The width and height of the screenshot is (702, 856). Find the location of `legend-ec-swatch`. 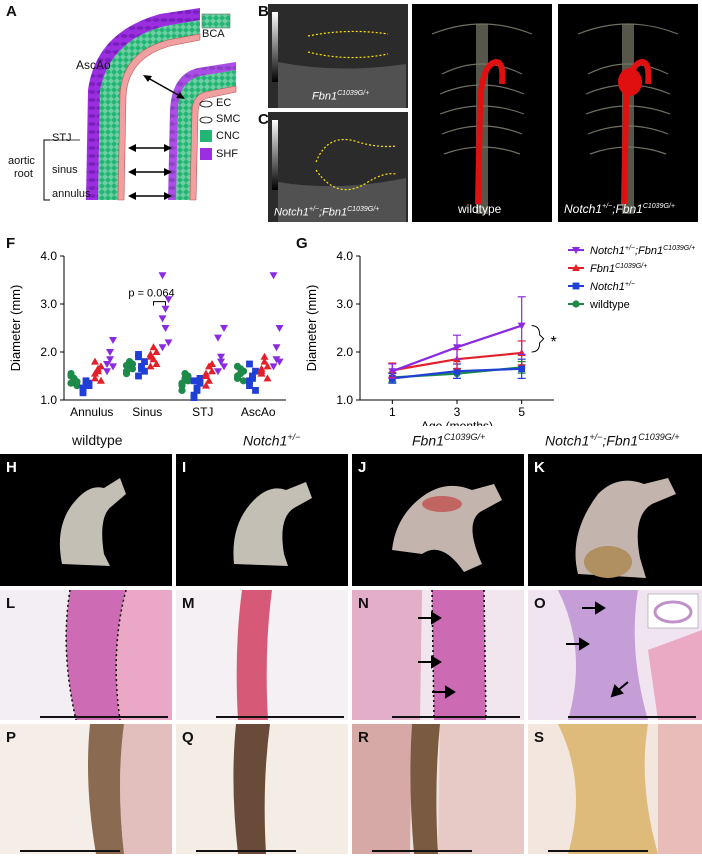

legend-ec-swatch is located at coordinates (206, 104).